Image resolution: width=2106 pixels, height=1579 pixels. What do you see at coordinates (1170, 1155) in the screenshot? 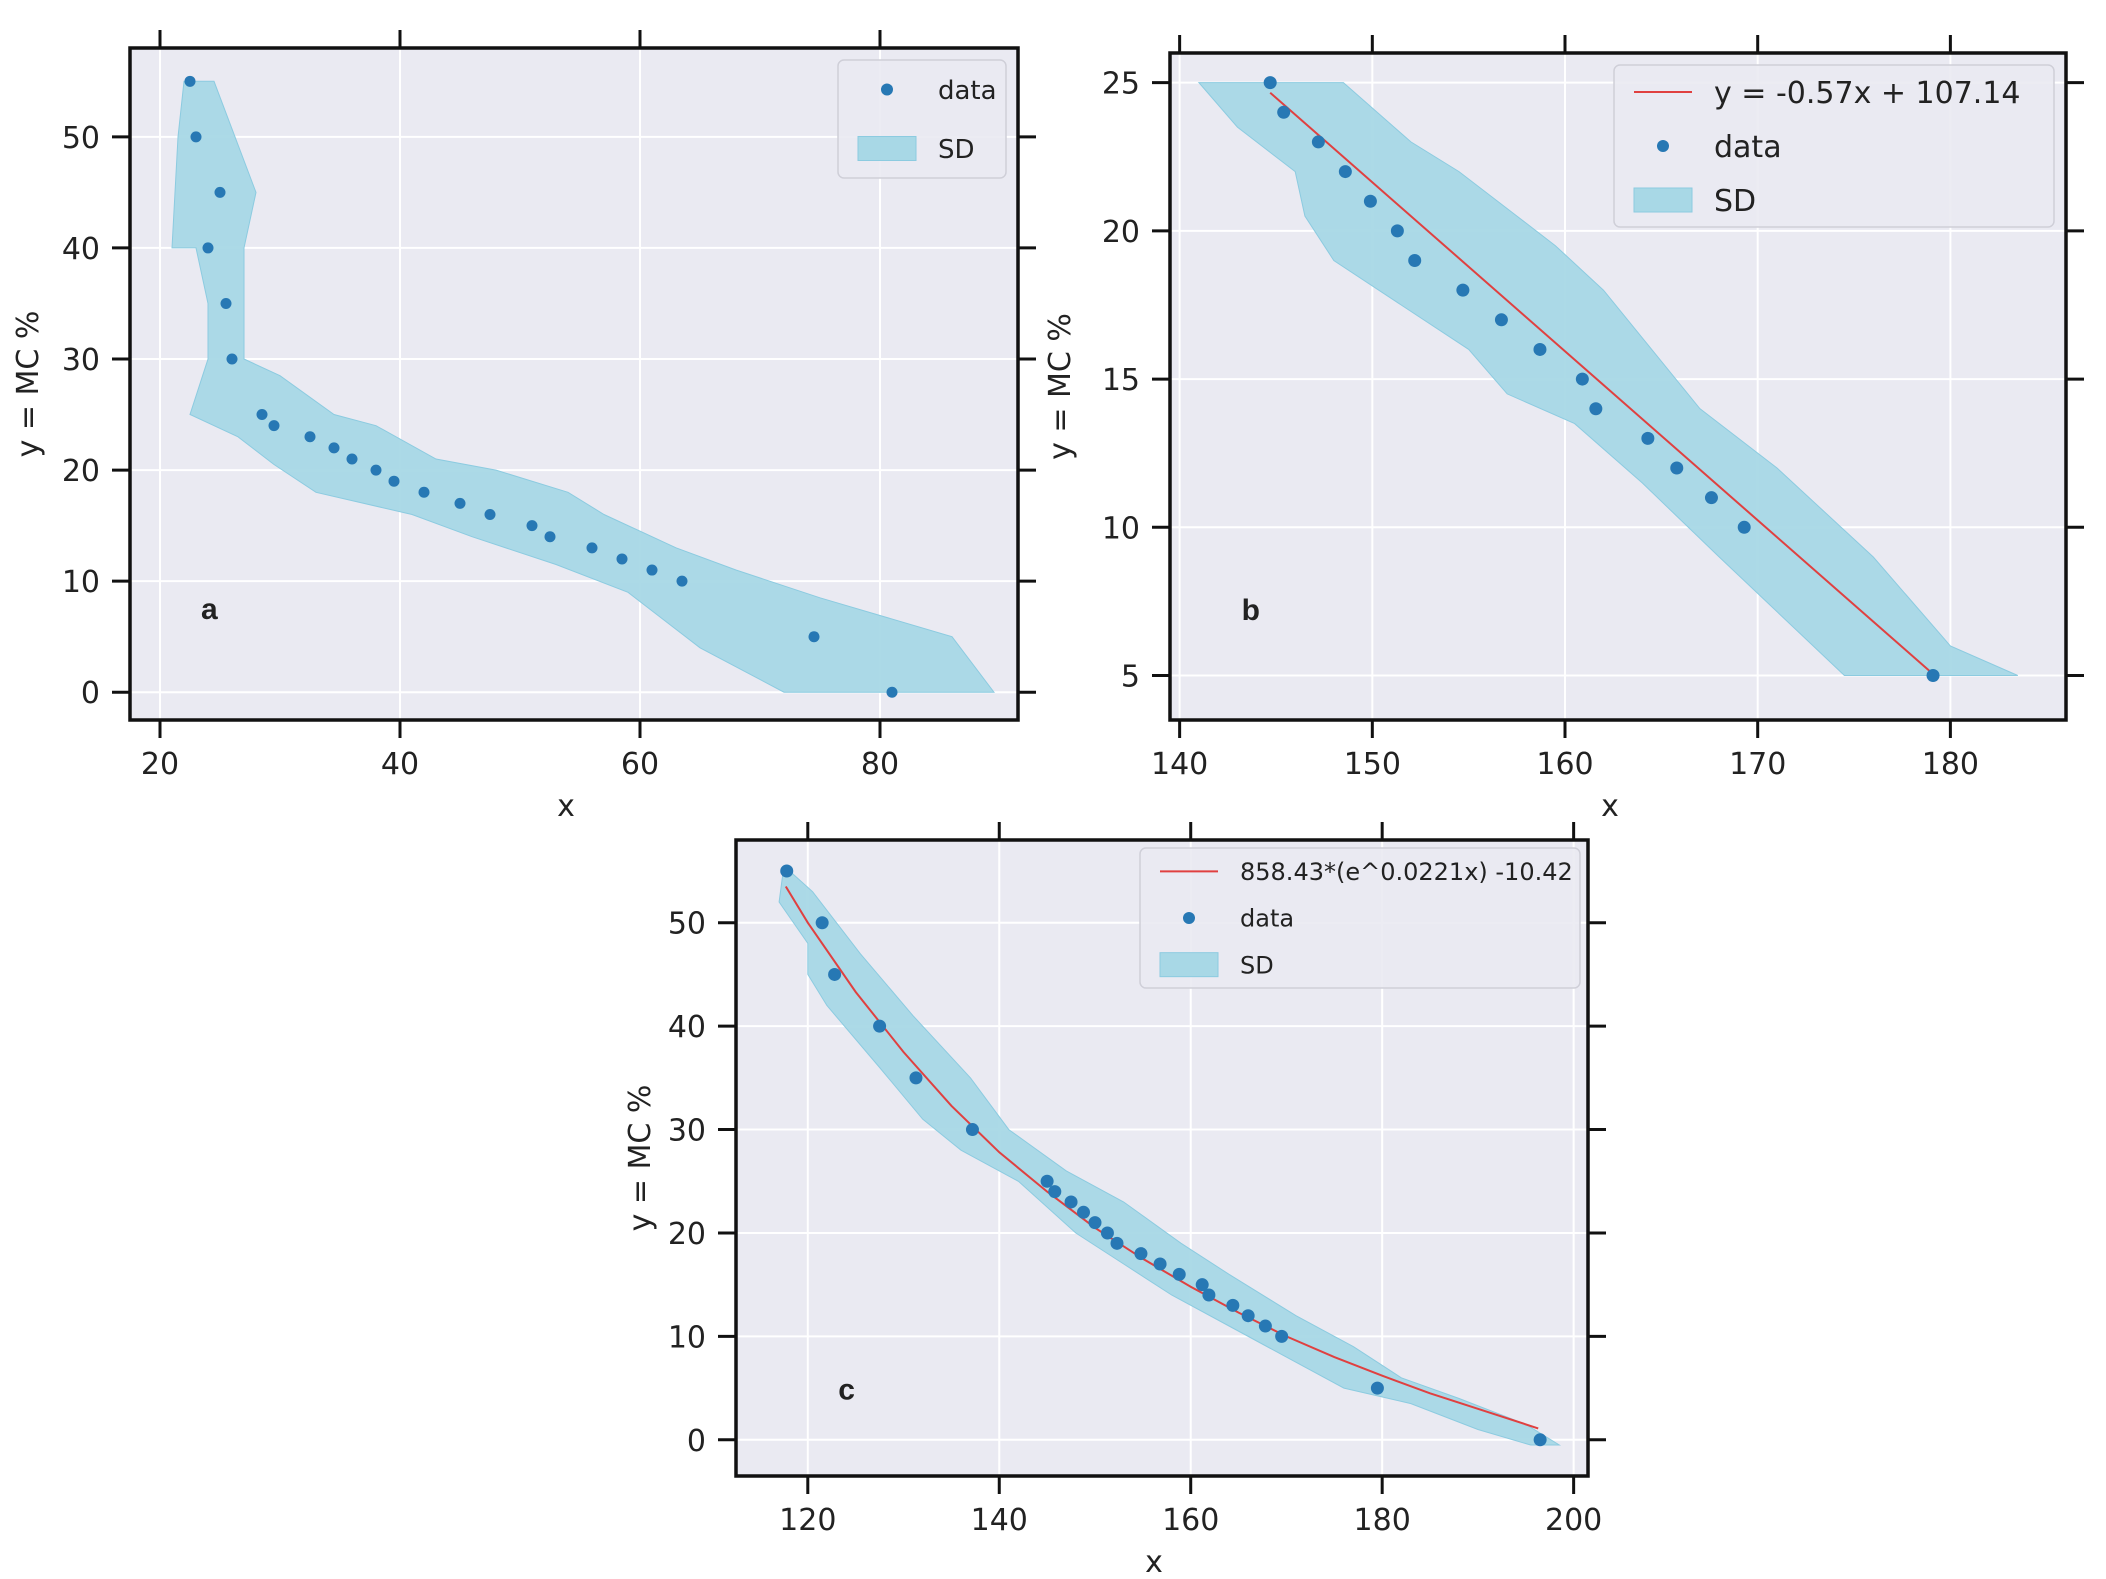
I see `sd-band` at bounding box center [1170, 1155].